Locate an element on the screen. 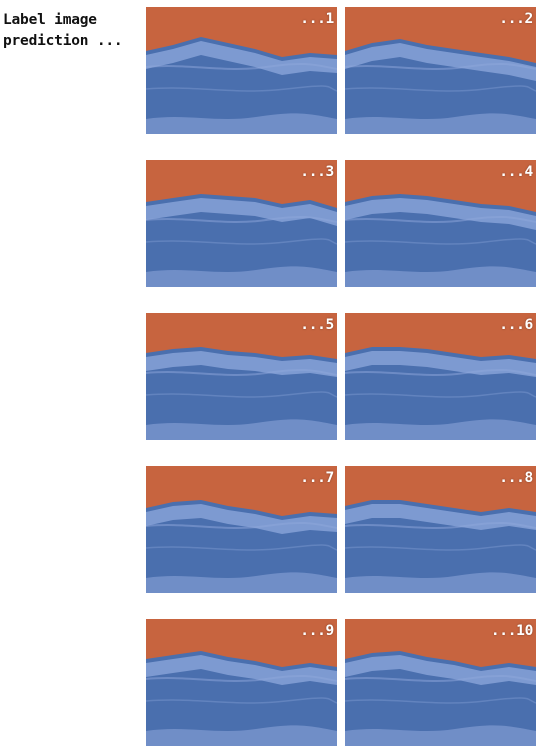 Image resolution: width=536 pixels, height=752 pixels. prediction-tile: ...6 is located at coordinates (440, 376).